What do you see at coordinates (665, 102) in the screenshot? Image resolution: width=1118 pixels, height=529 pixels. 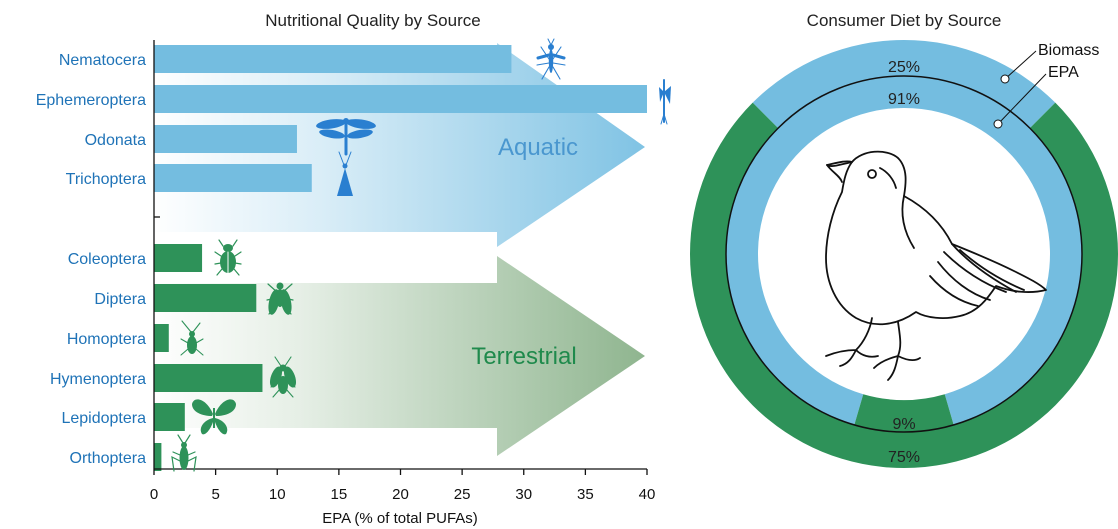 I see `mayfly-icon` at bounding box center [665, 102].